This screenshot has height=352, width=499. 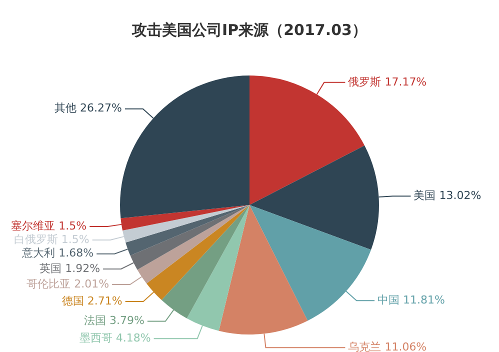 I want to click on slice-label: 俄罗斯 17.17%, so click(x=387, y=81).